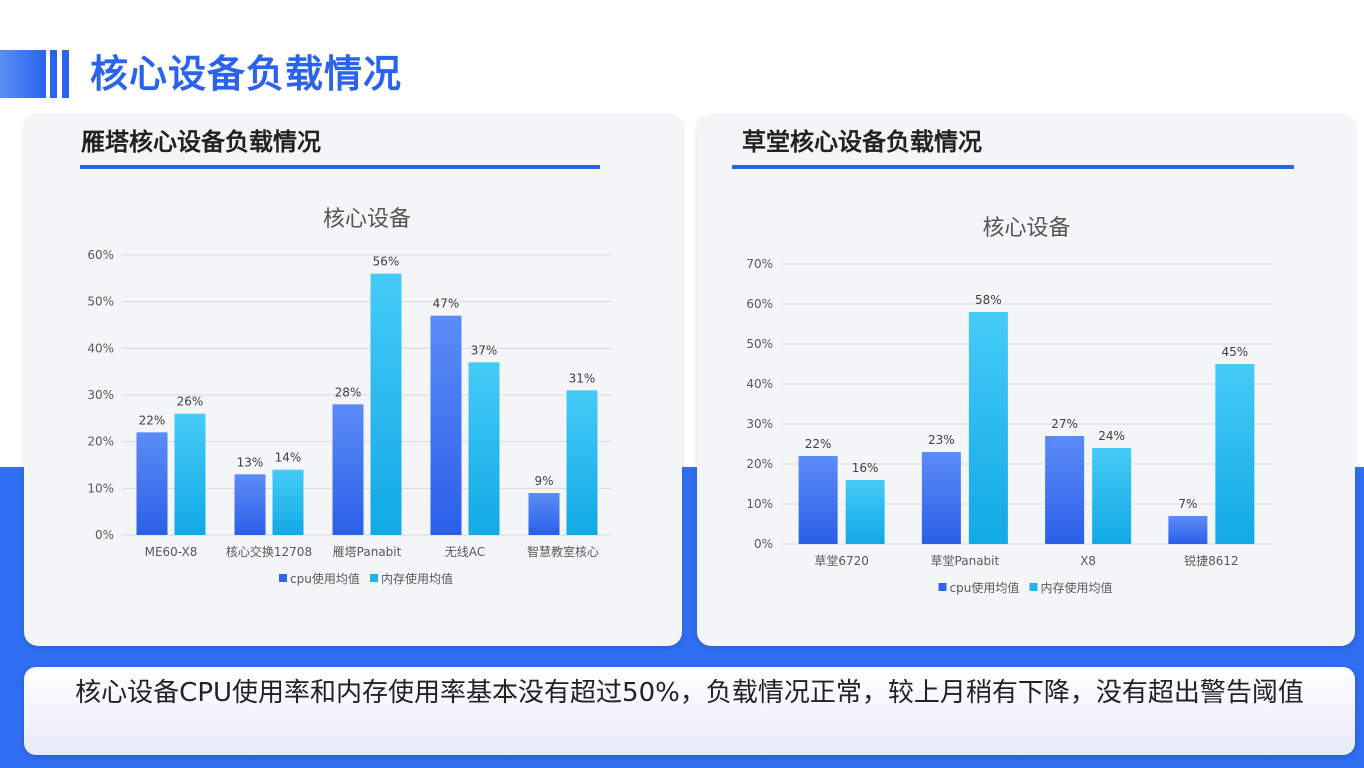 The image size is (1364, 768). I want to click on data-label: 7%, so click(1187, 504).